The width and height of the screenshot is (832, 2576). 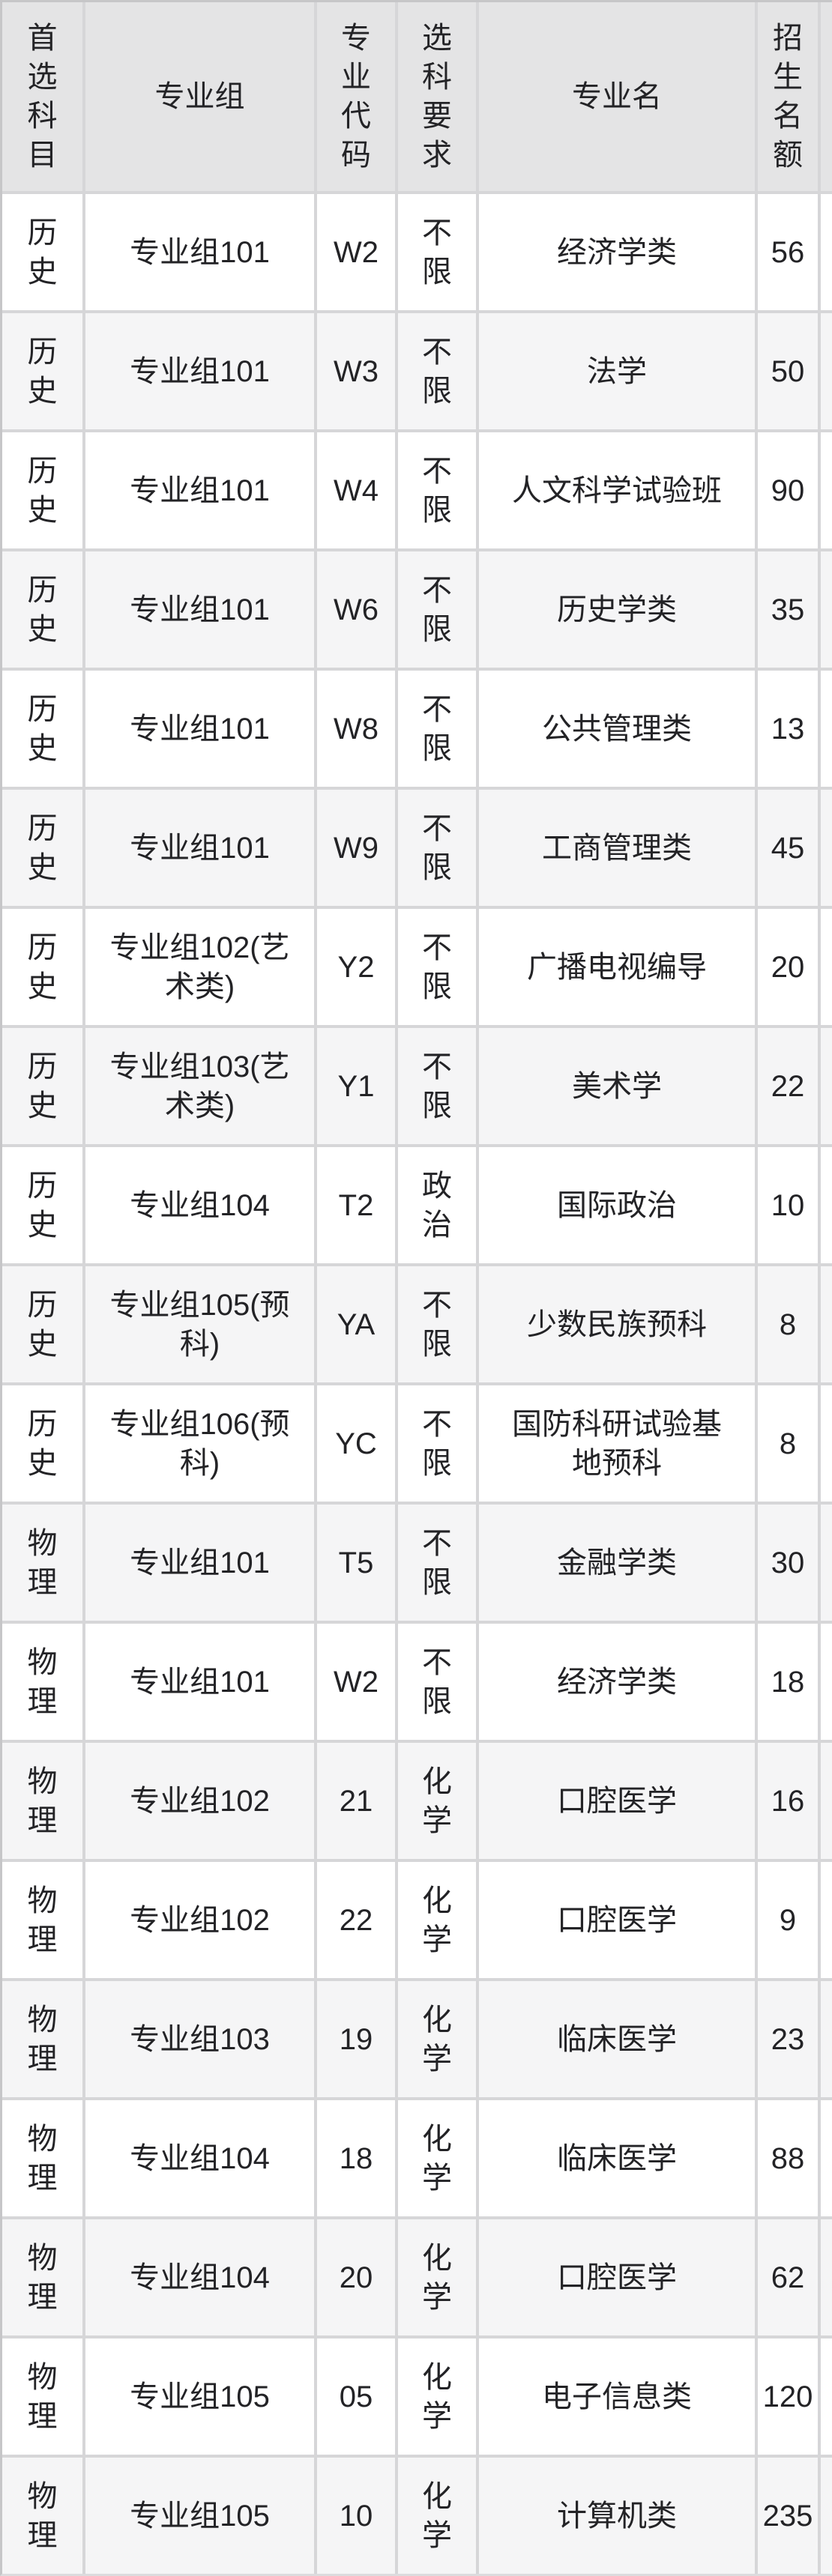 I want to click on cell-code: 10, so click(x=356, y=2516).